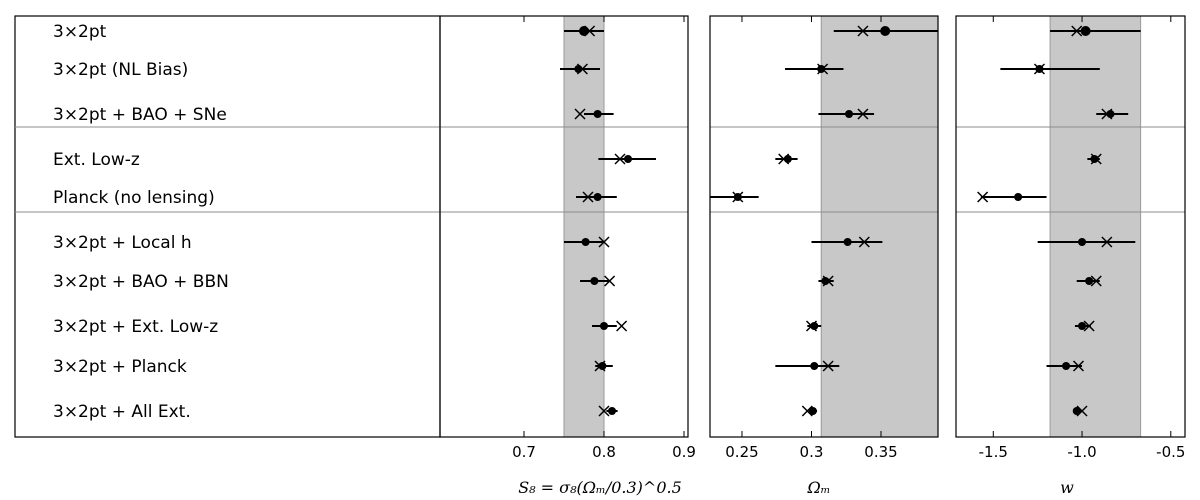 The width and height of the screenshot is (1200, 500). I want to click on x-axis-label-w: w, so click(1067, 487).